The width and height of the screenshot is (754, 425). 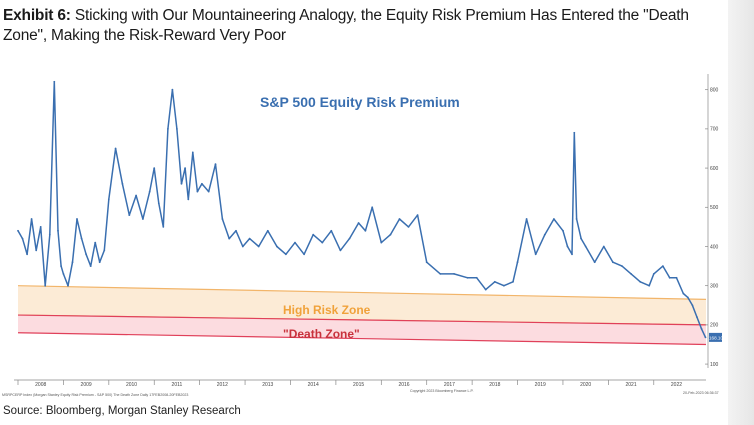 I want to click on x-tick-label-2021: 2021, so click(x=631, y=385).